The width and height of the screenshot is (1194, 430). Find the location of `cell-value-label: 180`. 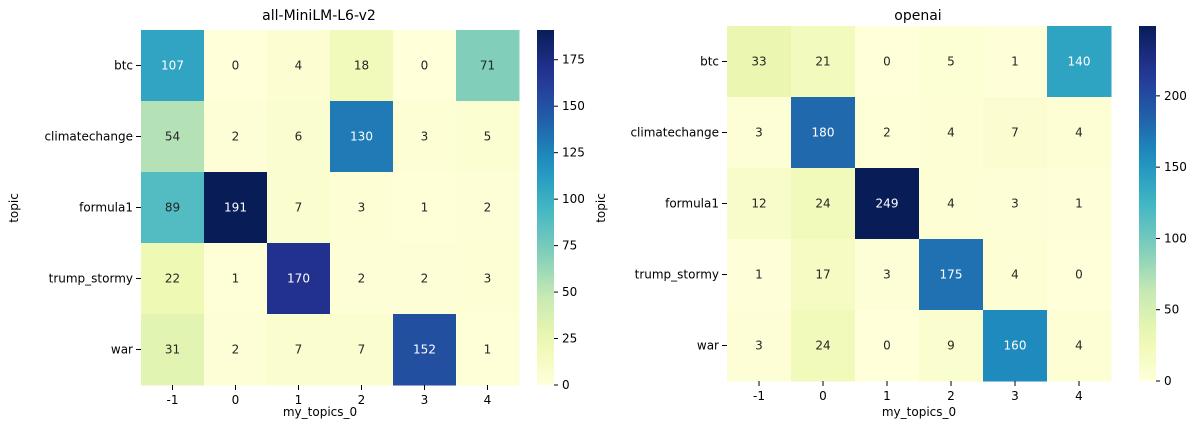

cell-value-label: 180 is located at coordinates (823, 133).